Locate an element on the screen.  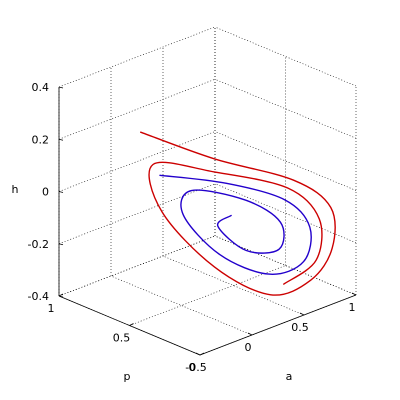
x-tick-label: 0 is located at coordinates (248, 347).